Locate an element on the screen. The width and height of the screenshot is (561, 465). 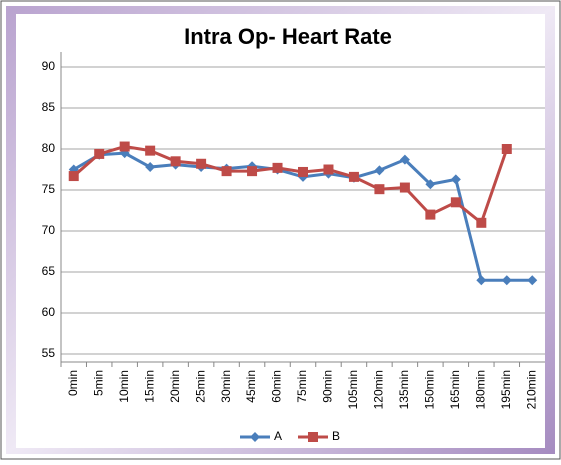
x-tick-label: 60min is located at coordinates (277, 386).